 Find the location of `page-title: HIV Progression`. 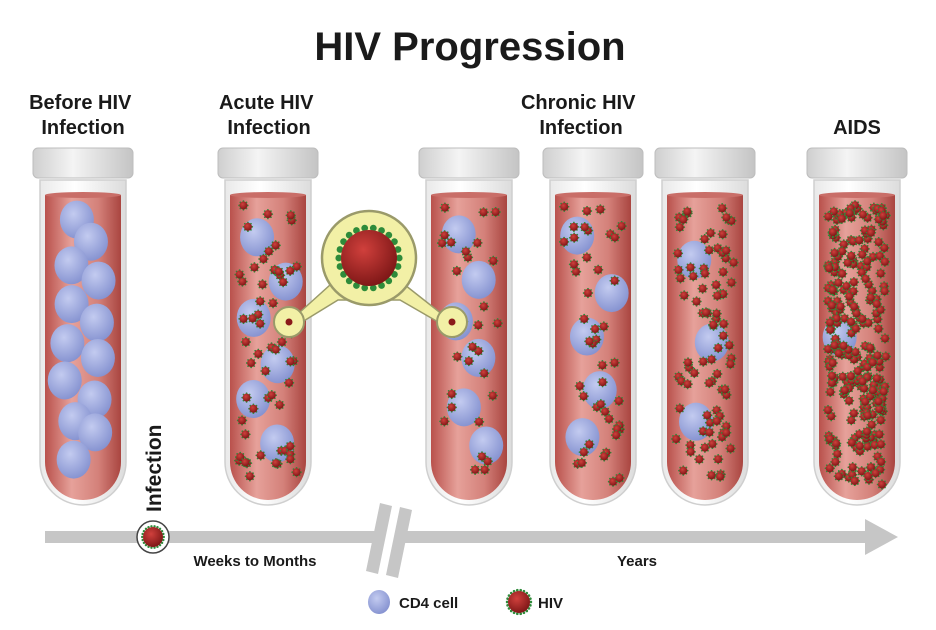

page-title: HIV Progression is located at coordinates (469, 47).